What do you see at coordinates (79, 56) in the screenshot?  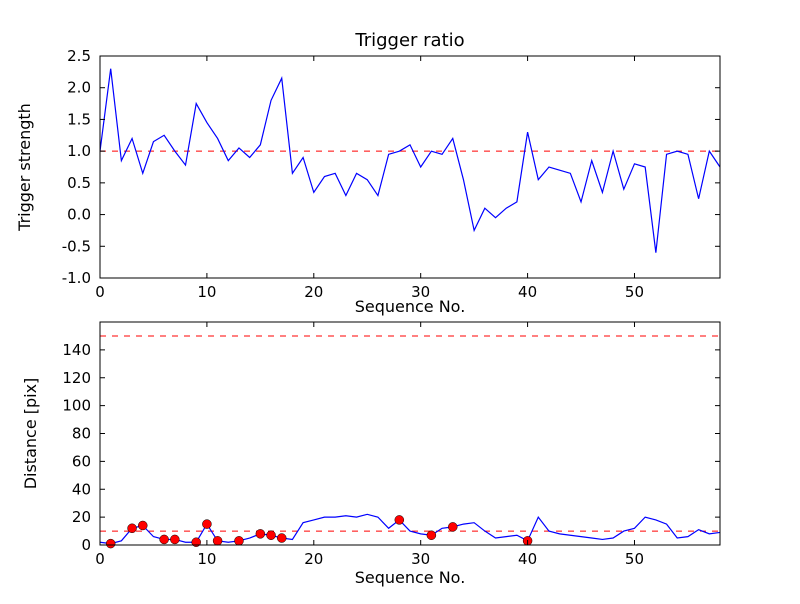 I see `y-tick-label: 2.5` at bounding box center [79, 56].